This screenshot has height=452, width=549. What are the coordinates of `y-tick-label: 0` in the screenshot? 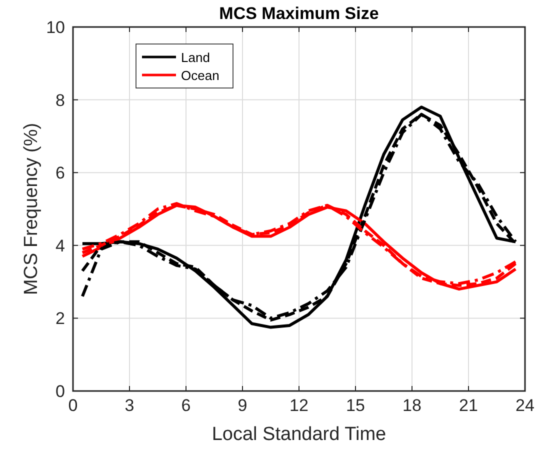 It's located at (60, 391).